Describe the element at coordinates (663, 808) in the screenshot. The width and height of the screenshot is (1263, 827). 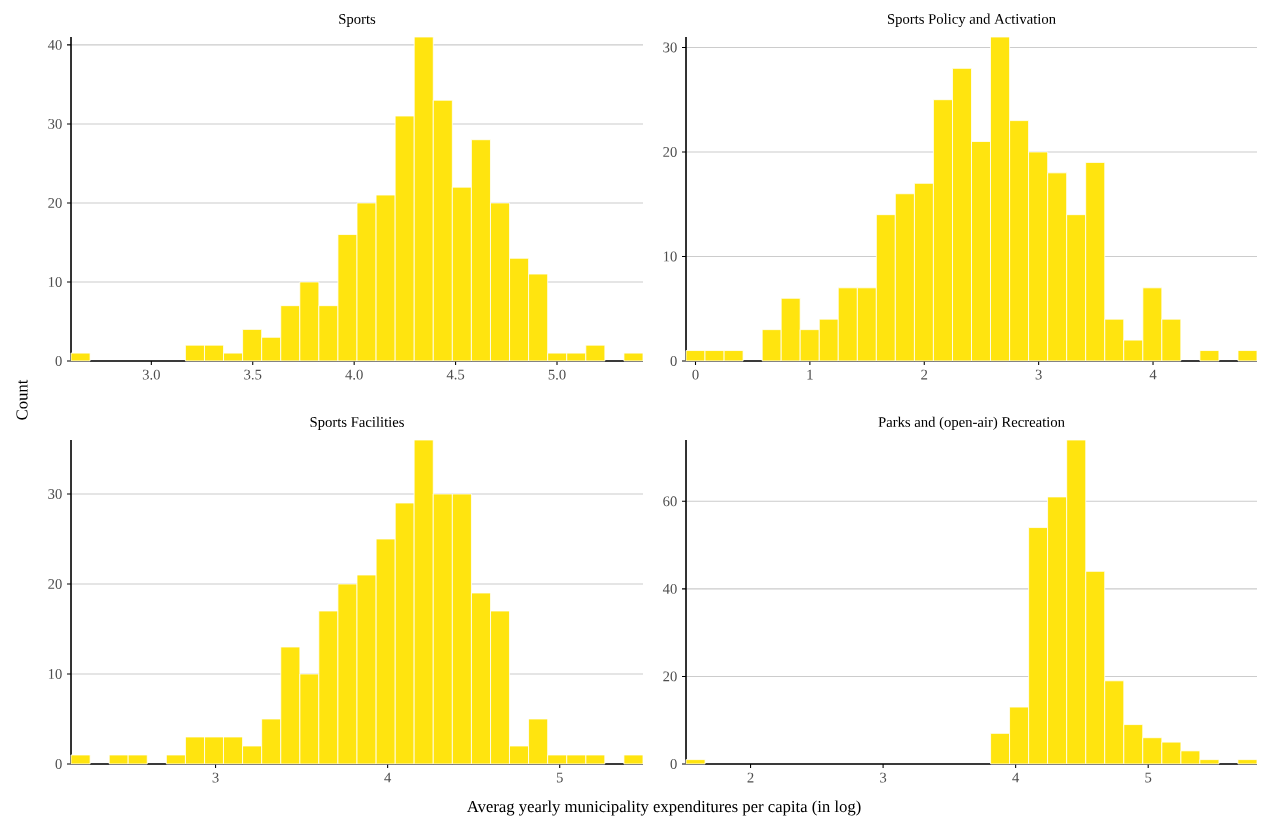
I see `x-axis-title: Averag yearly municipality expenditures per capita (in log)` at that location.